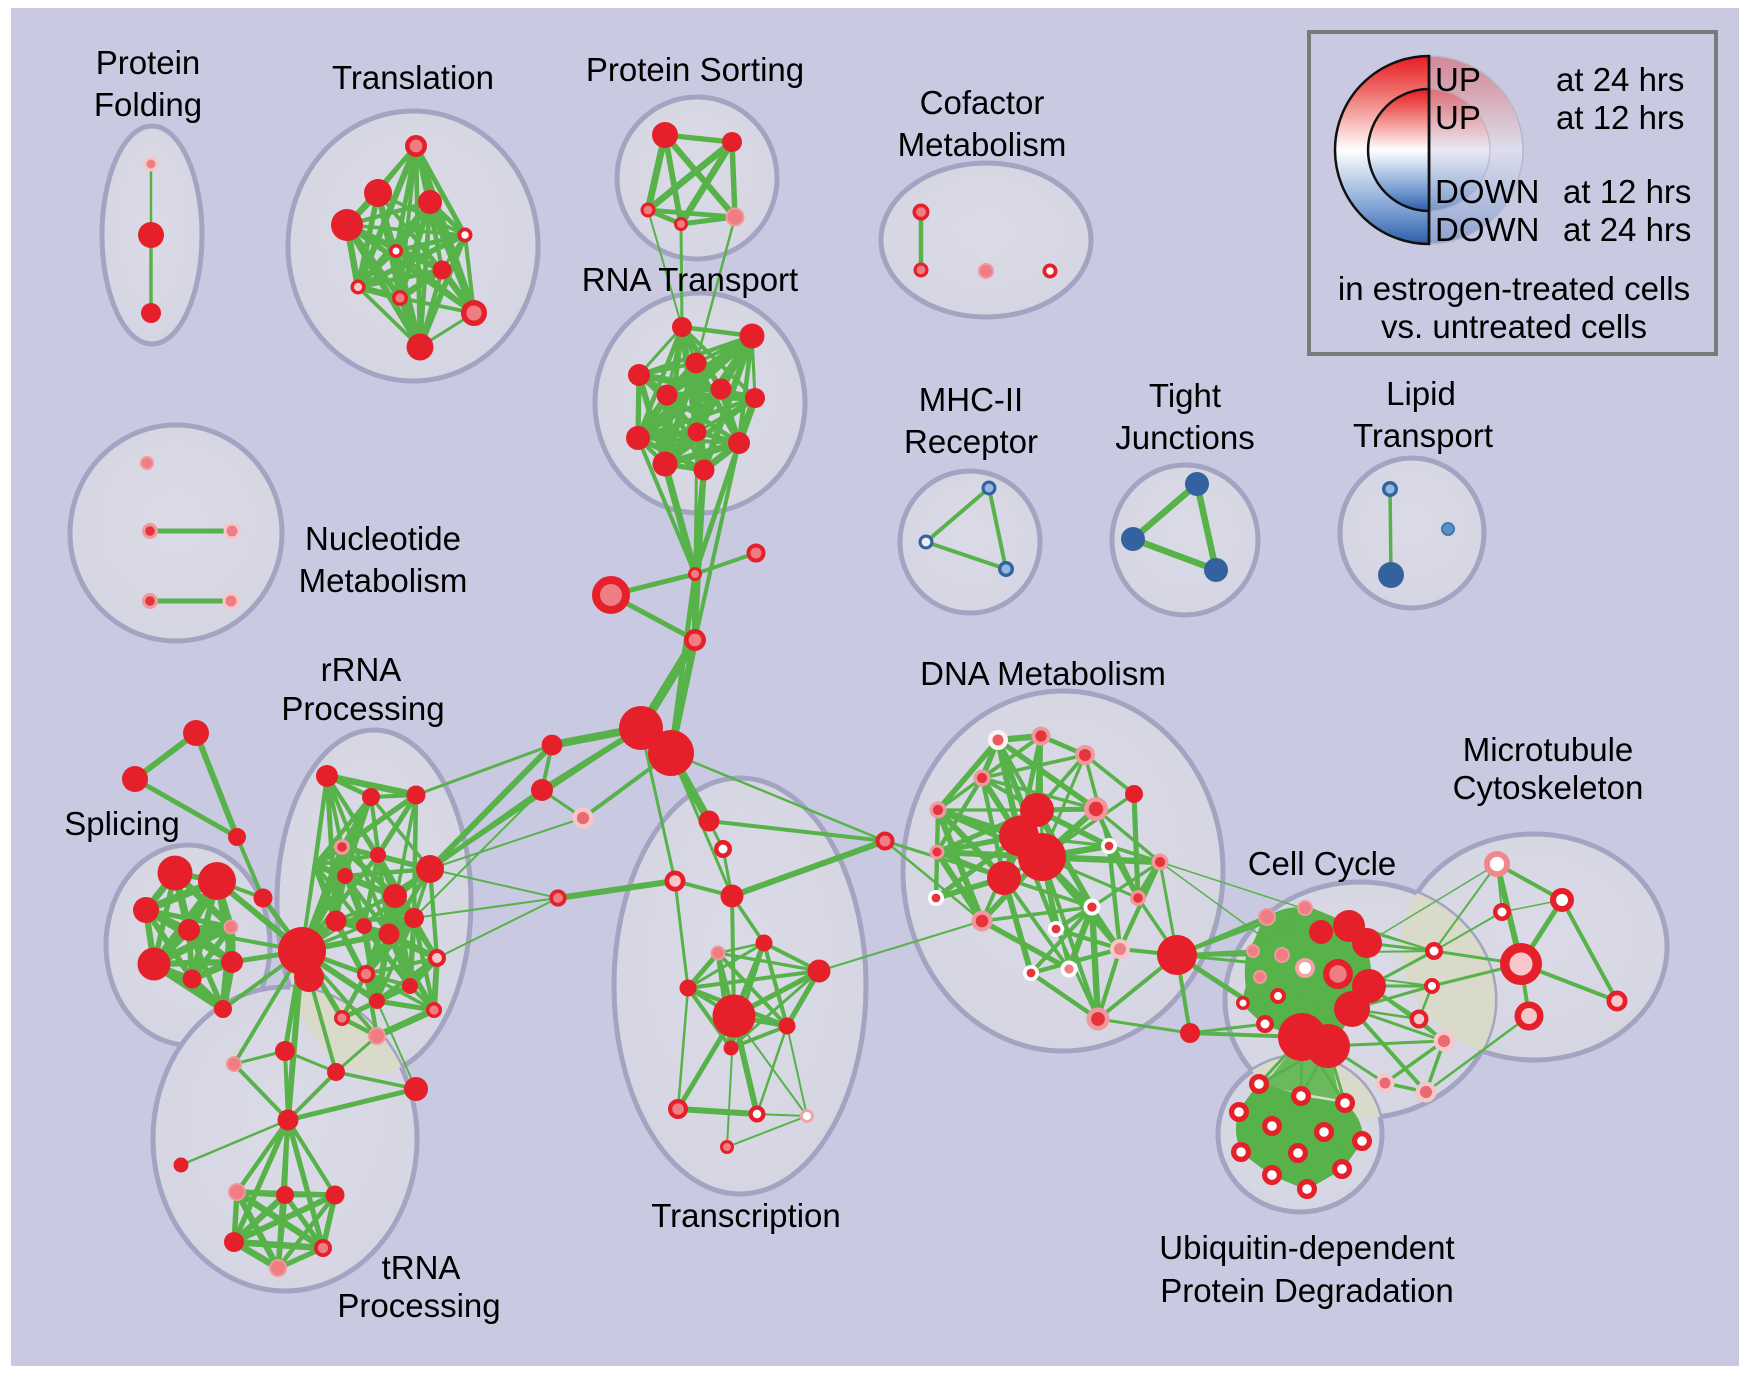  I want to click on svg-text: Transport, so click(1423, 435).